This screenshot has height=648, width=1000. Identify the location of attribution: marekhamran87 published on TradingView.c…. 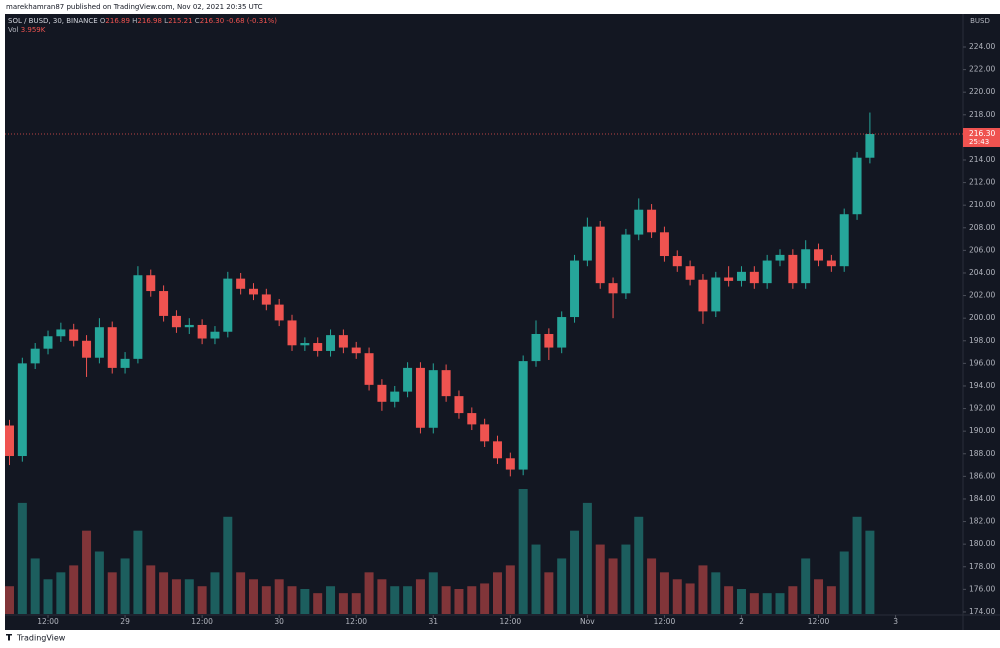
(134, 7).